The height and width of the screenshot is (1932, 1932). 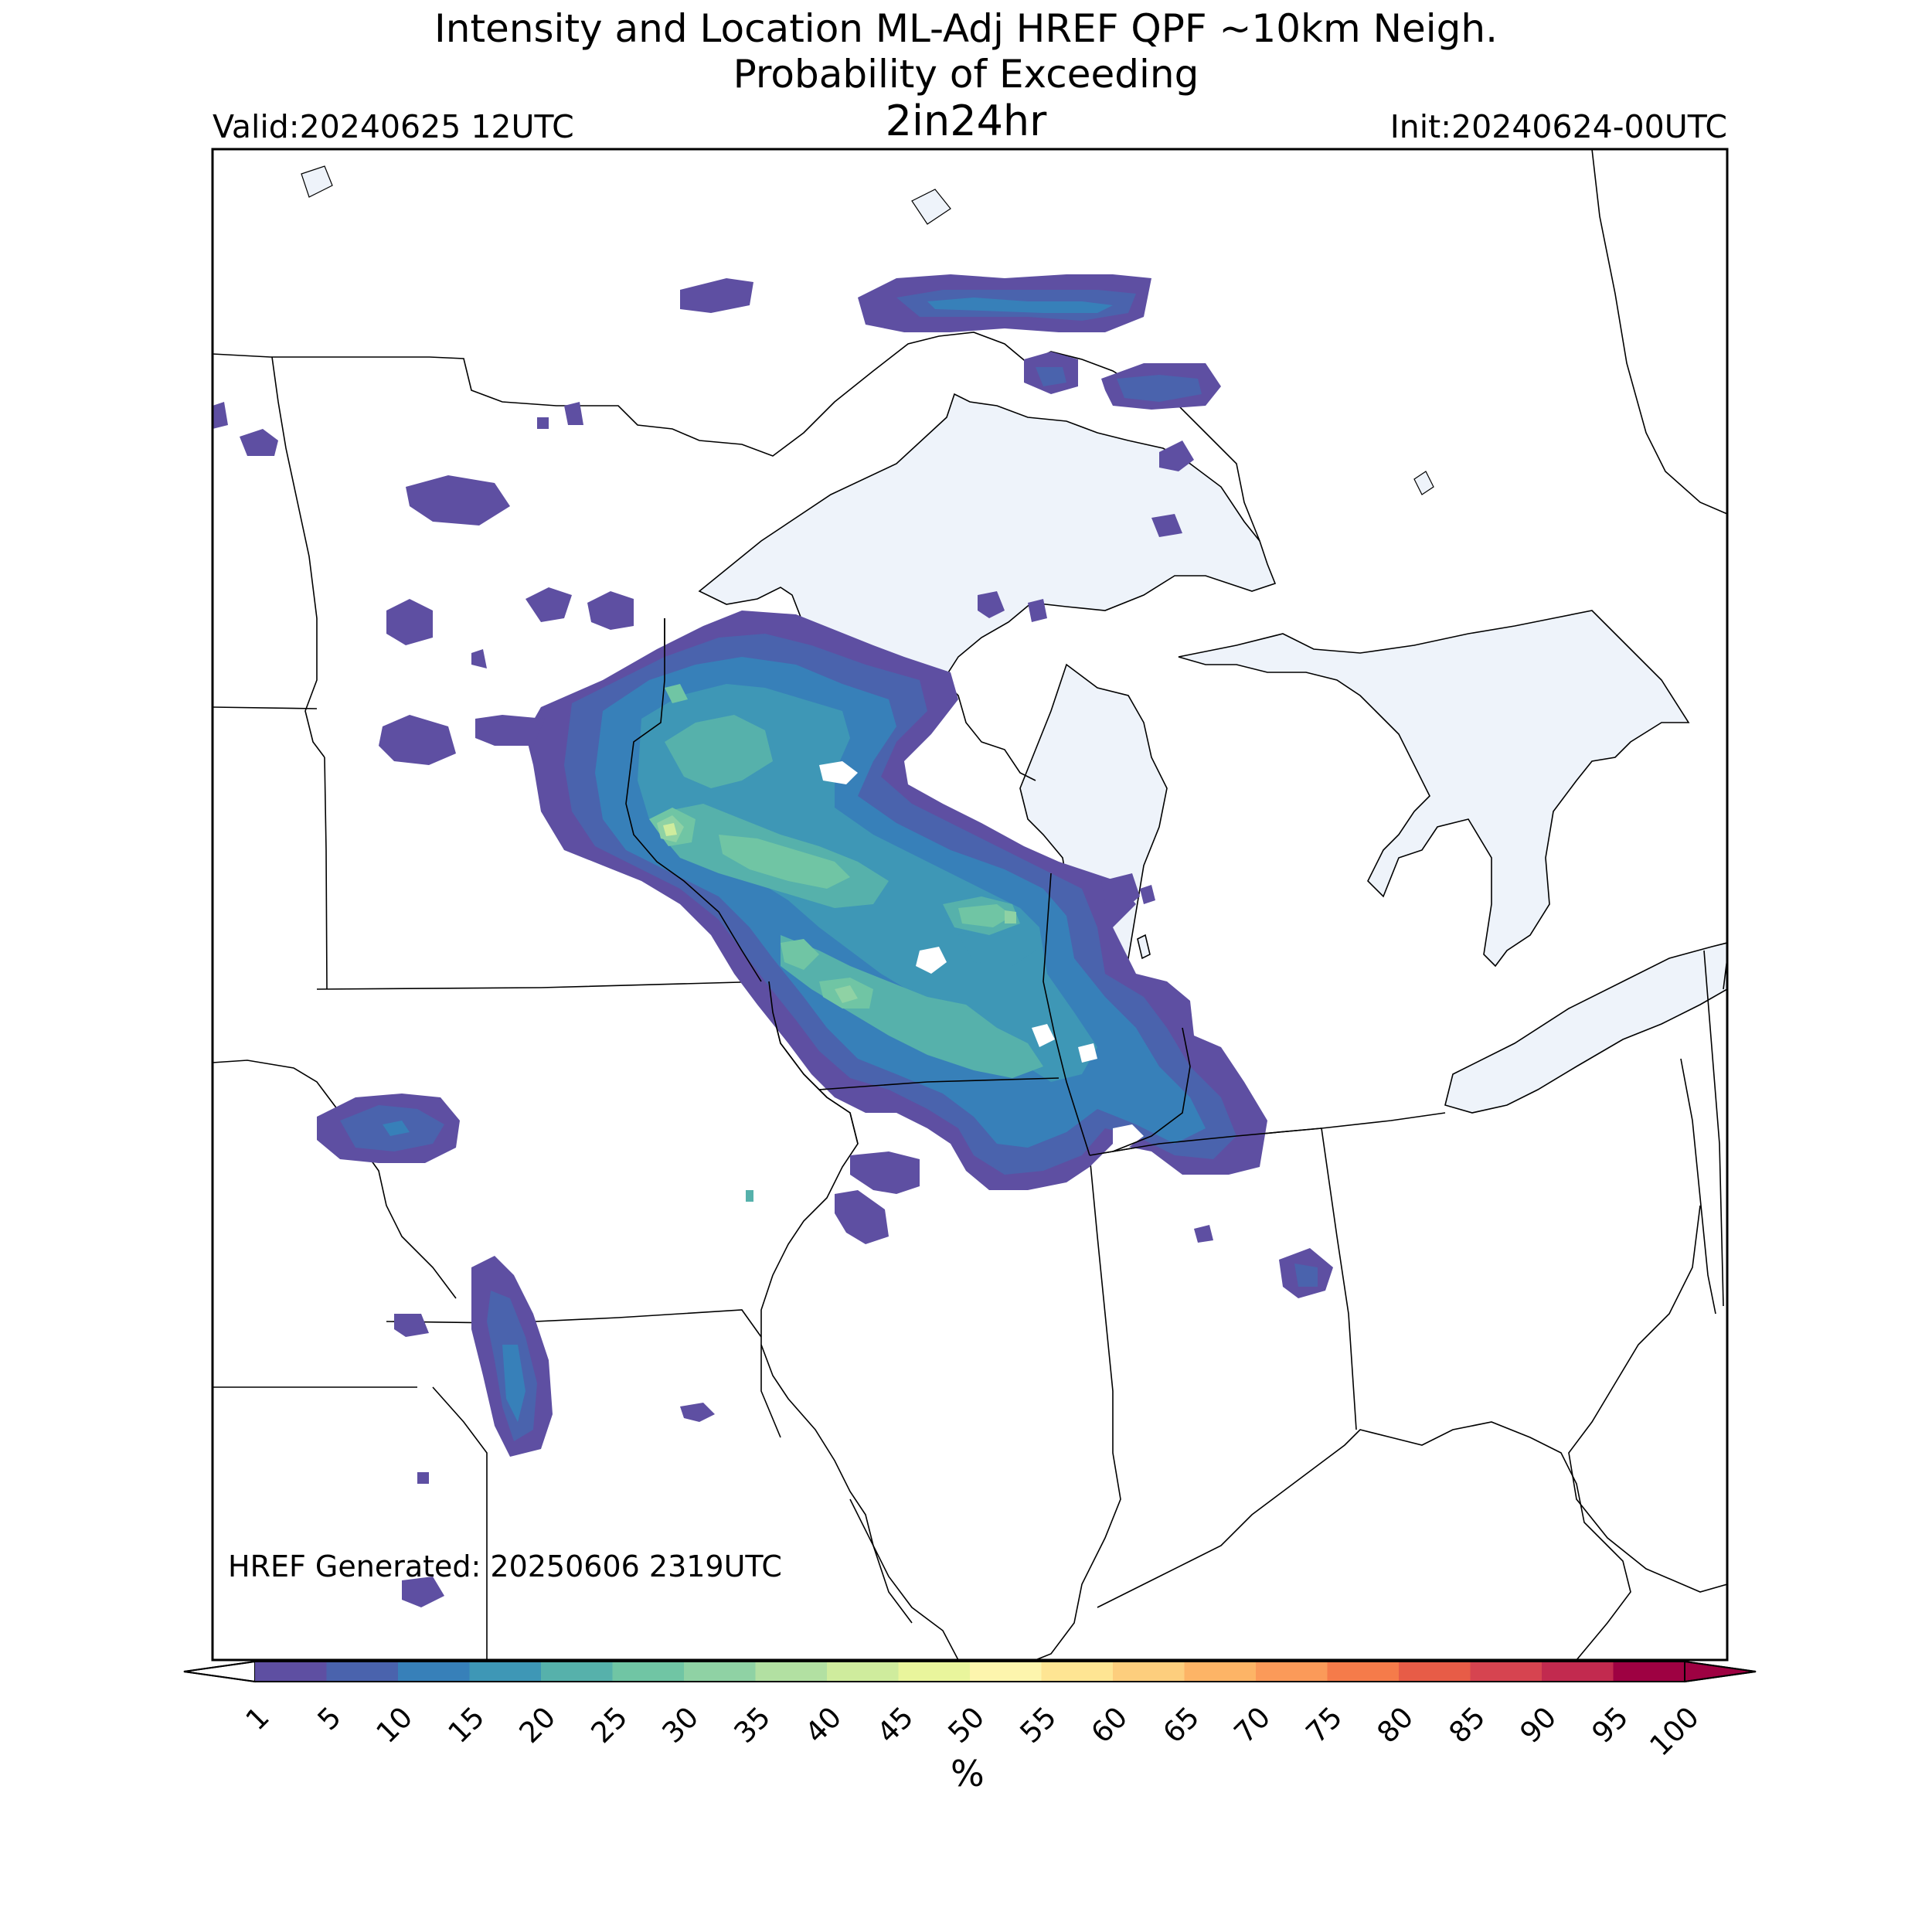 I want to click on ia-mo-border, so click(x=574, y=1324).